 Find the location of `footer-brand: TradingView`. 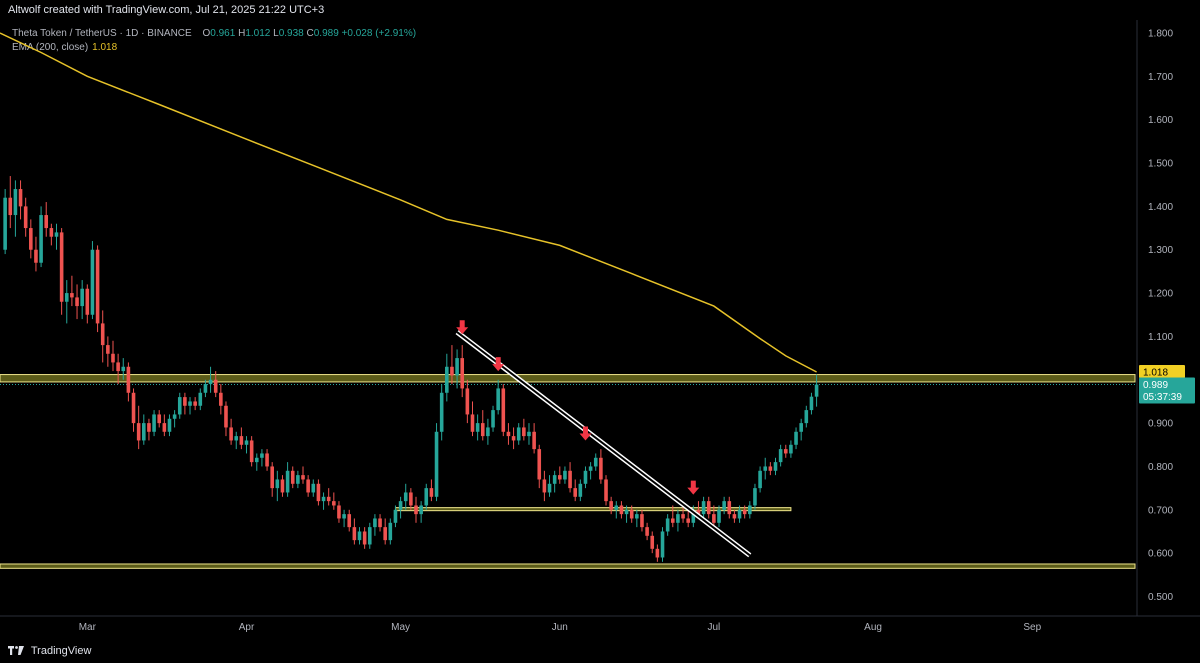

footer-brand: TradingView is located at coordinates (61, 651).